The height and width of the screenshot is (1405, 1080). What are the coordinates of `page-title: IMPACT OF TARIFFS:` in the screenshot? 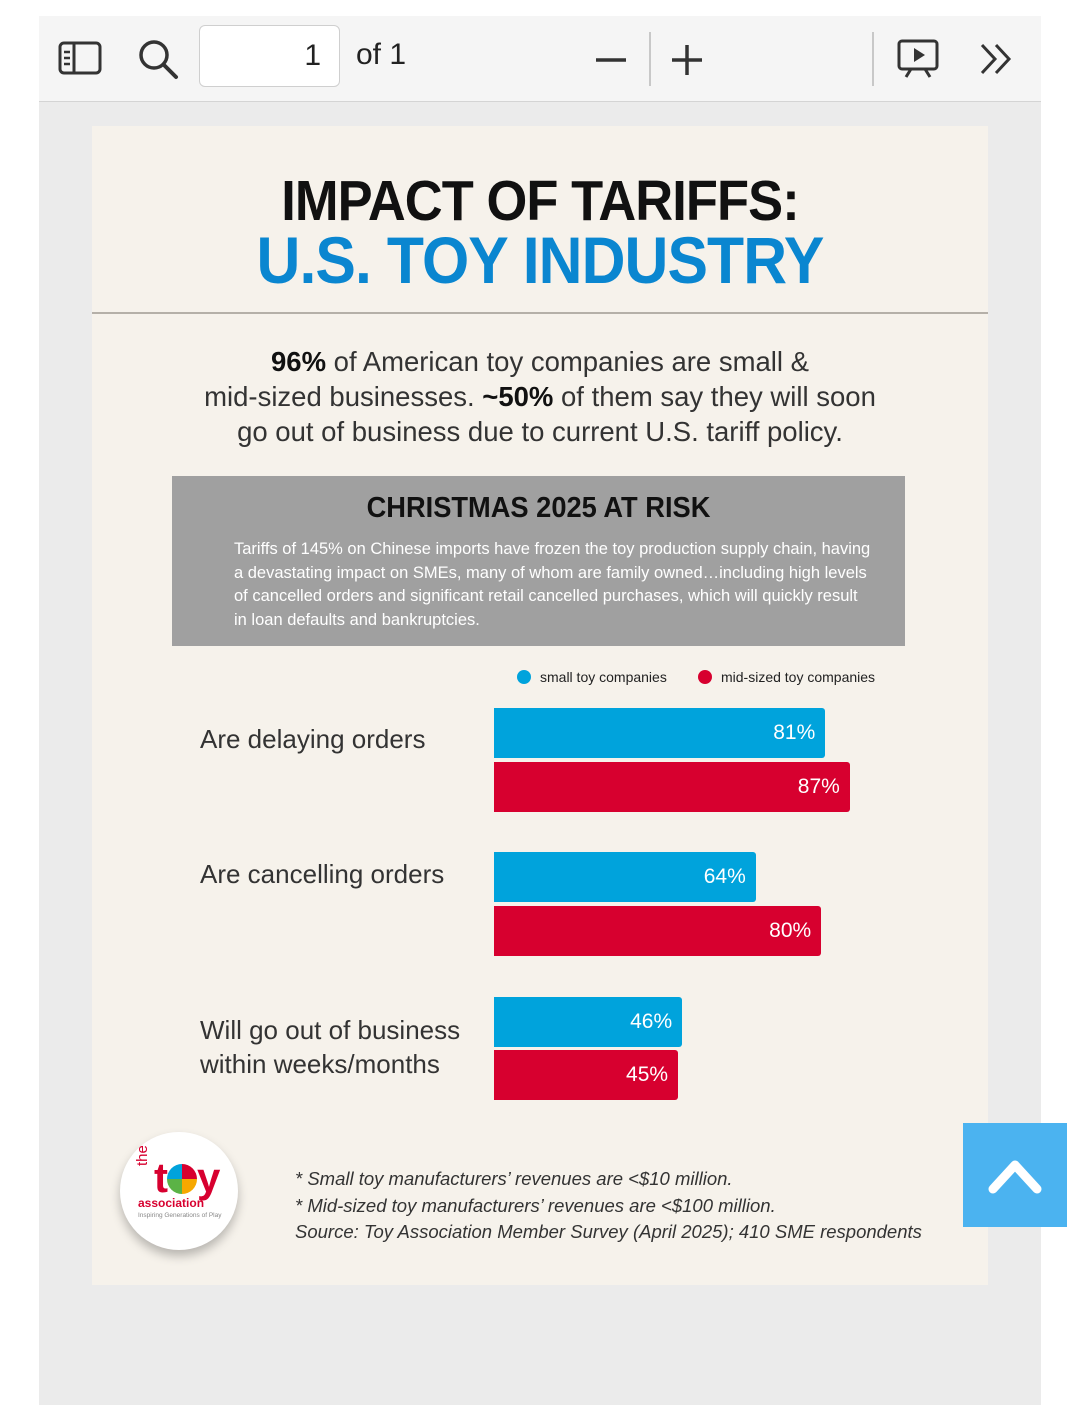 It's located at (540, 201).